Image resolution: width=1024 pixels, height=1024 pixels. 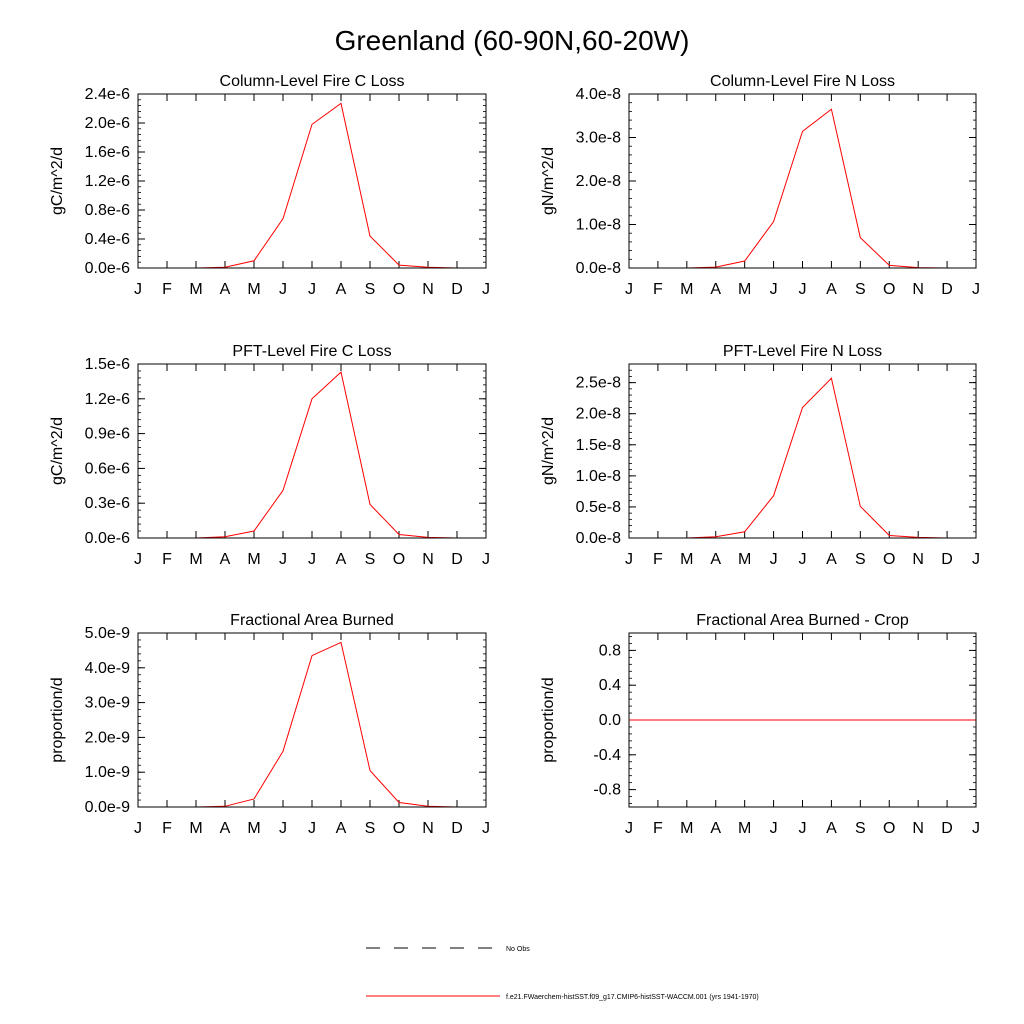 I want to click on y-tick-label: 0.4e-6, so click(x=107, y=239).